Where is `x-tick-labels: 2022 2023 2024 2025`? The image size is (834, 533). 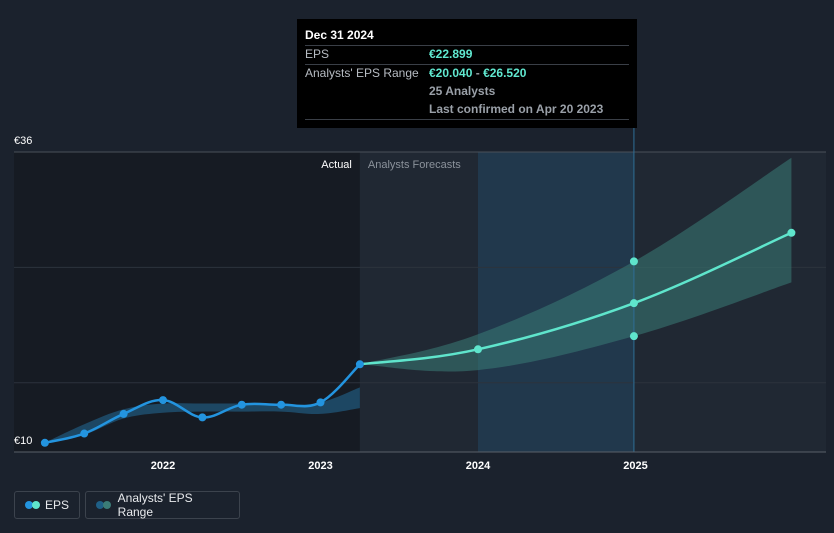
x-tick-labels: 2022 2023 2024 2025 is located at coordinates (399, 466).